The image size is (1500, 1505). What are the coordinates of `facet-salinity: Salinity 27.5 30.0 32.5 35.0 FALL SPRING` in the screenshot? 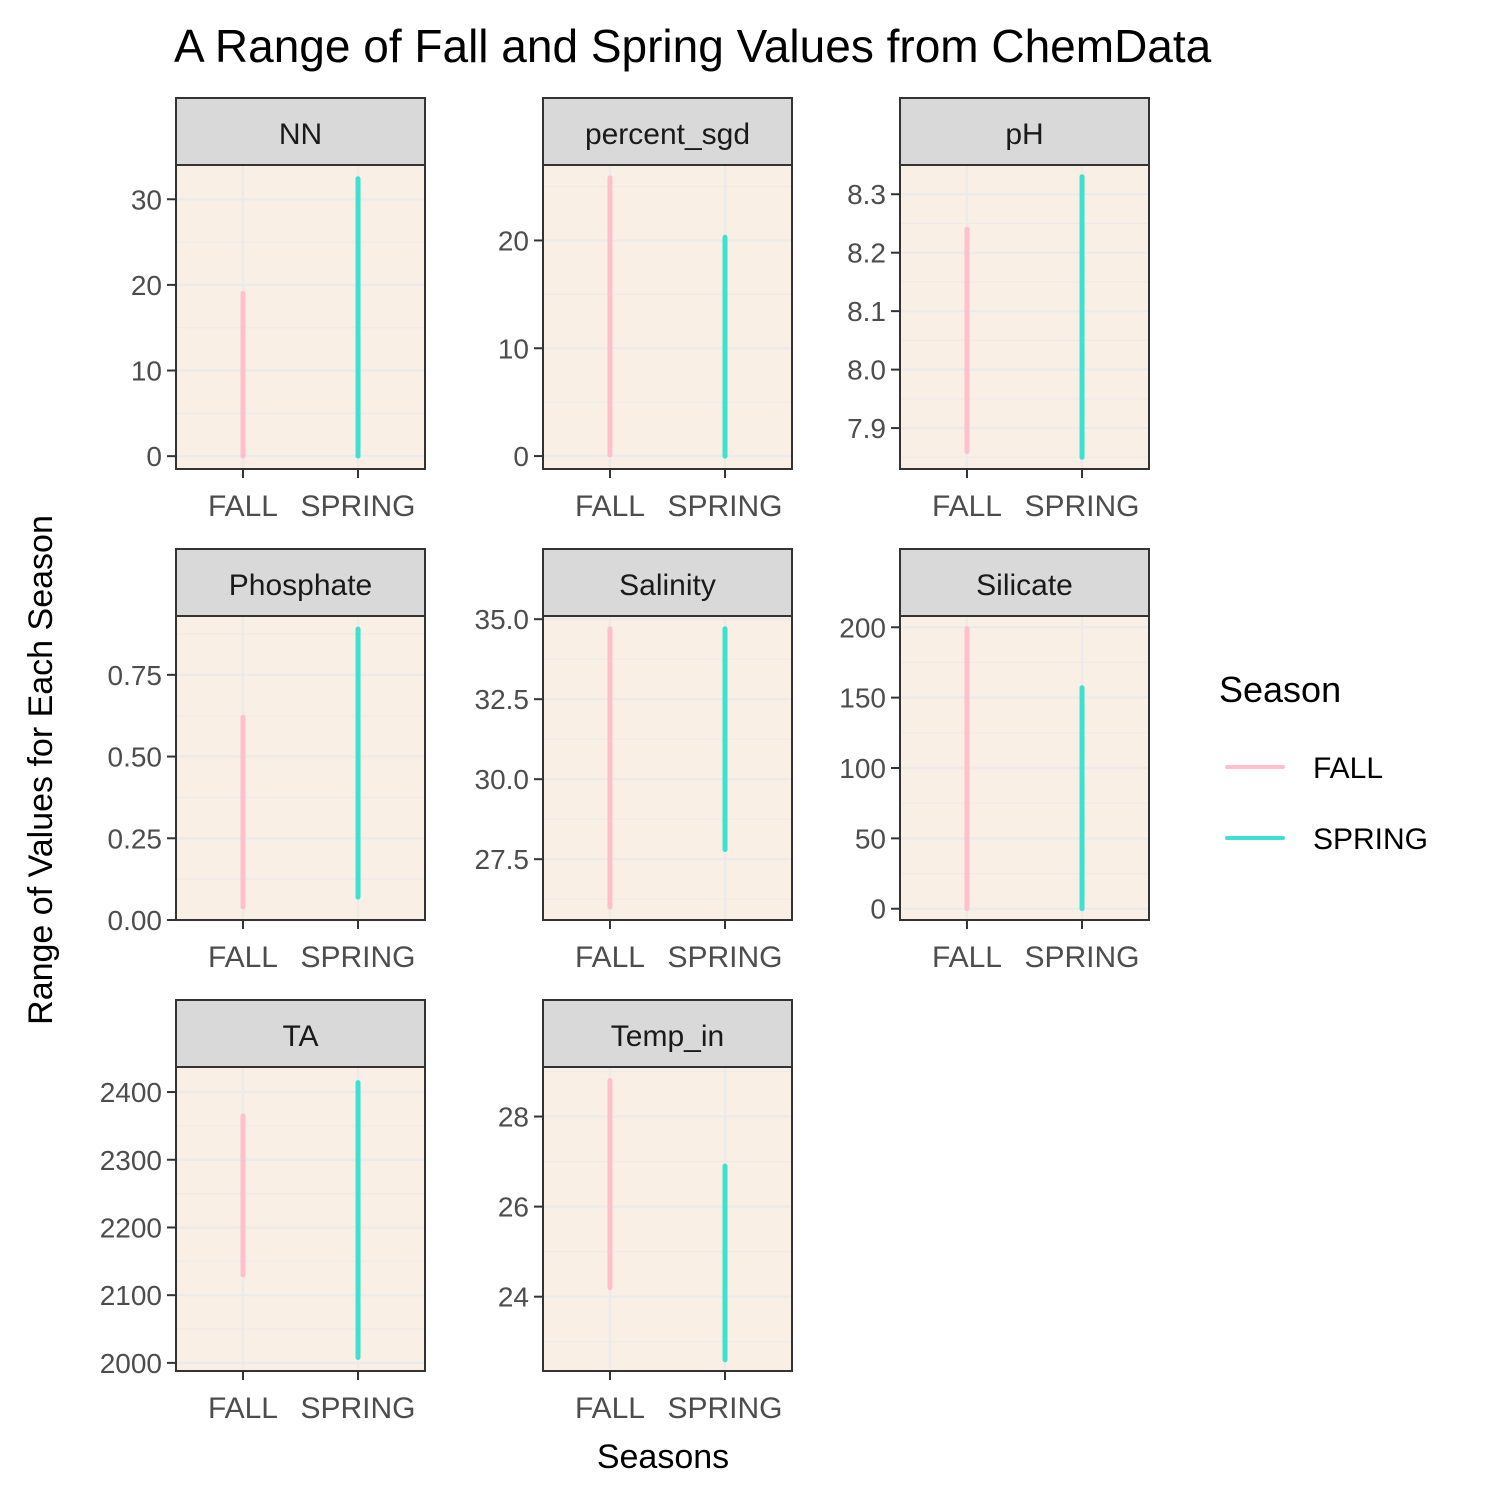 It's located at (634, 761).